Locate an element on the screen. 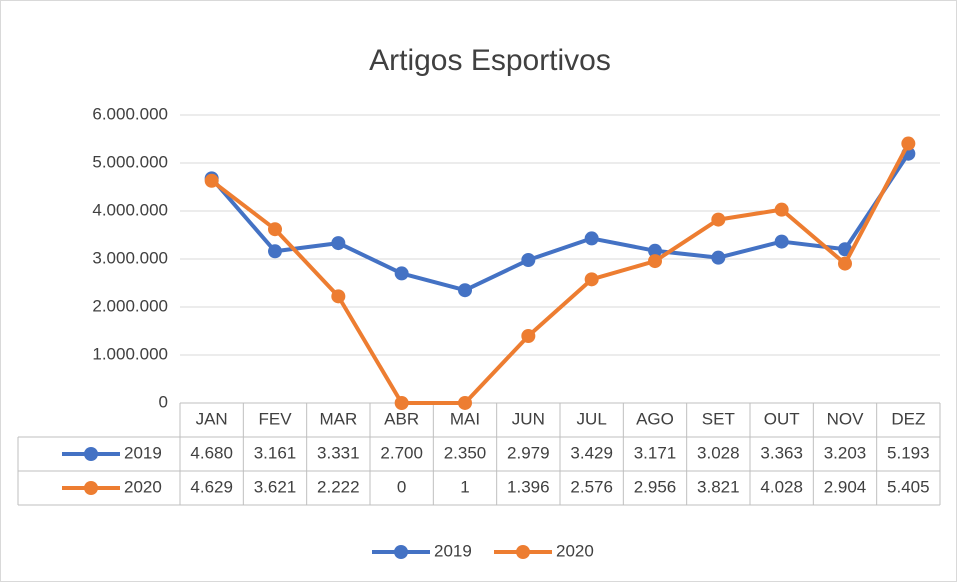 This screenshot has width=957, height=582. legend-label: 2019 is located at coordinates (453, 550).